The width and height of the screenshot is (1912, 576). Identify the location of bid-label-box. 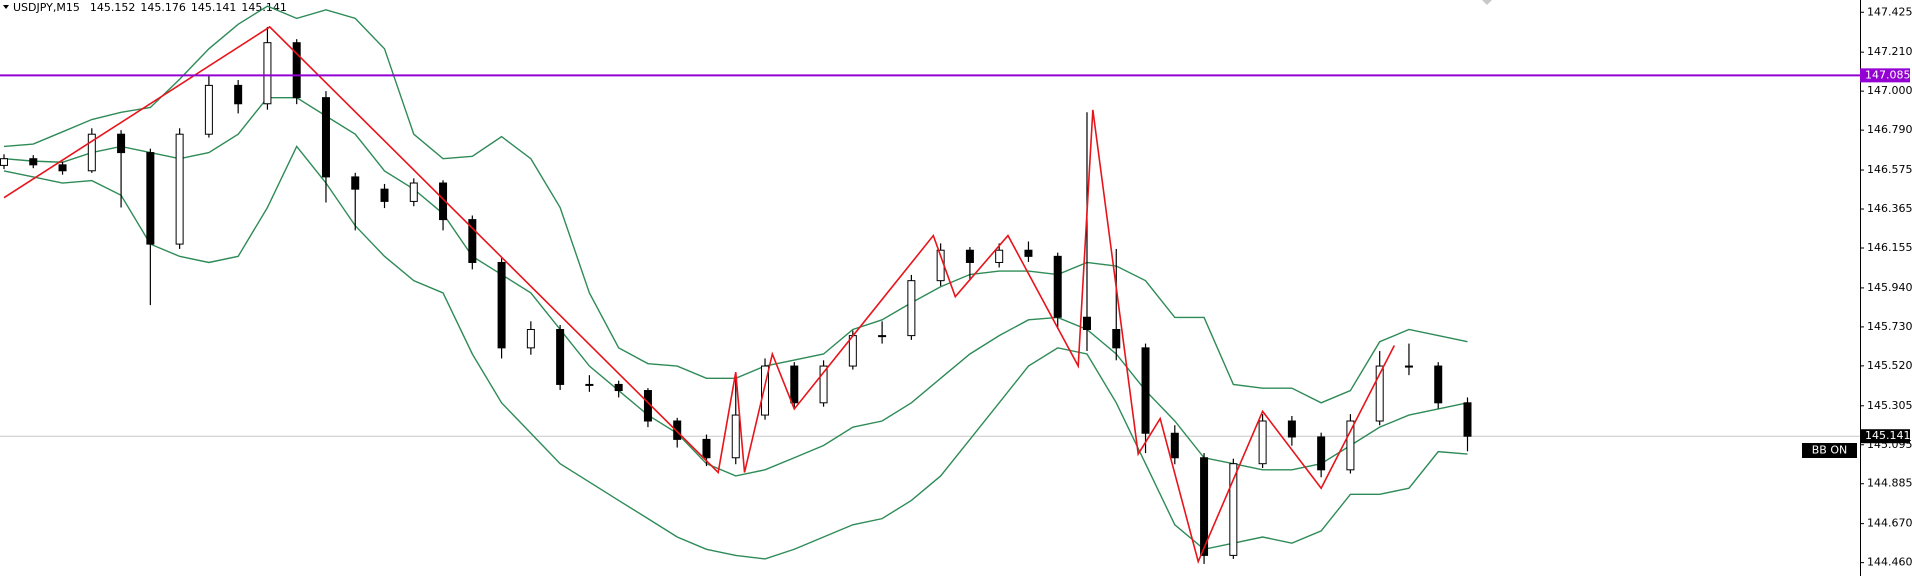
(1885, 436).